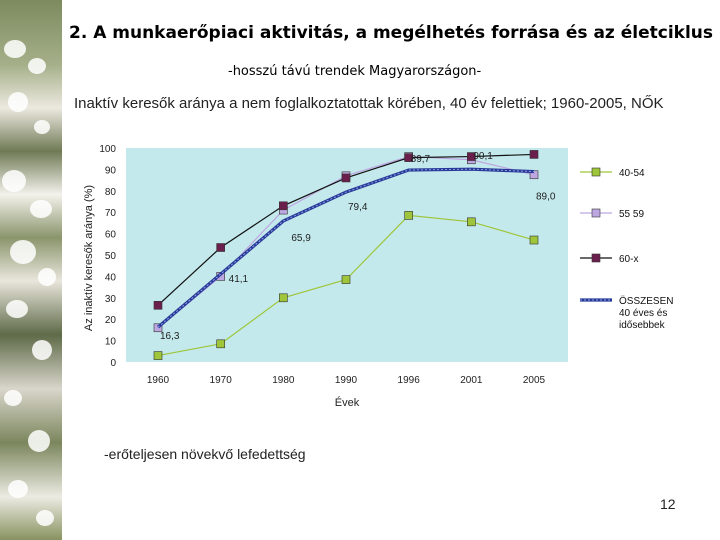 The image size is (720, 540). I want to click on legend-label-s40_54: 40-54, so click(632, 173).